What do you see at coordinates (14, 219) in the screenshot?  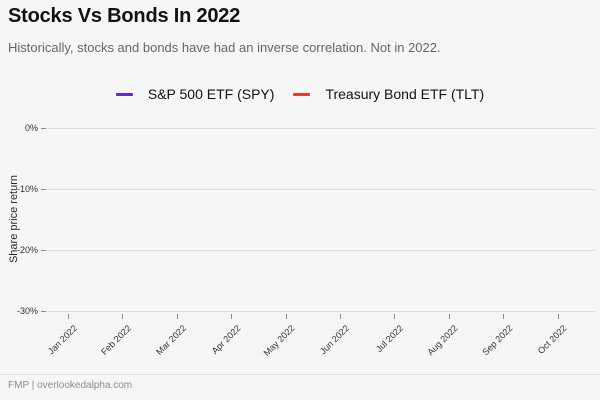 I see `y-axis-title: Share price return` at bounding box center [14, 219].